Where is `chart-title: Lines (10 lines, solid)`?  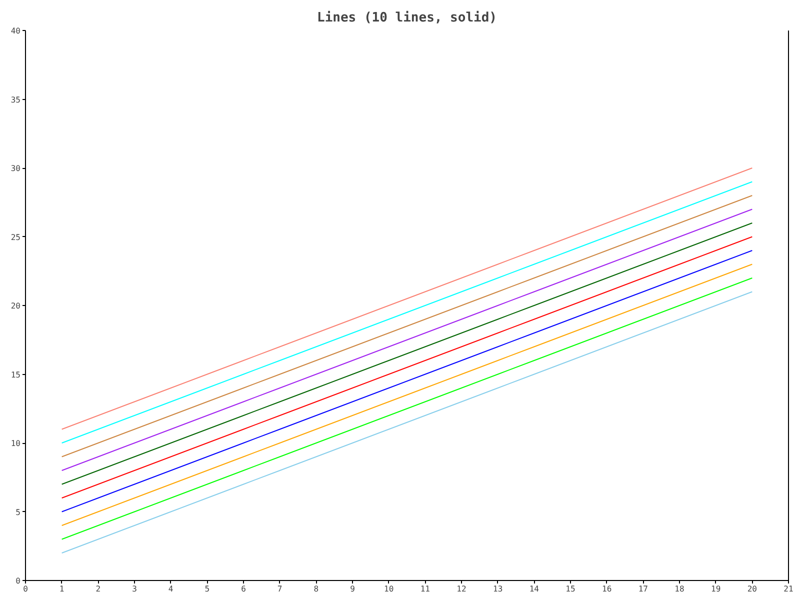 chart-title: Lines (10 lines, solid) is located at coordinates (407, 18).